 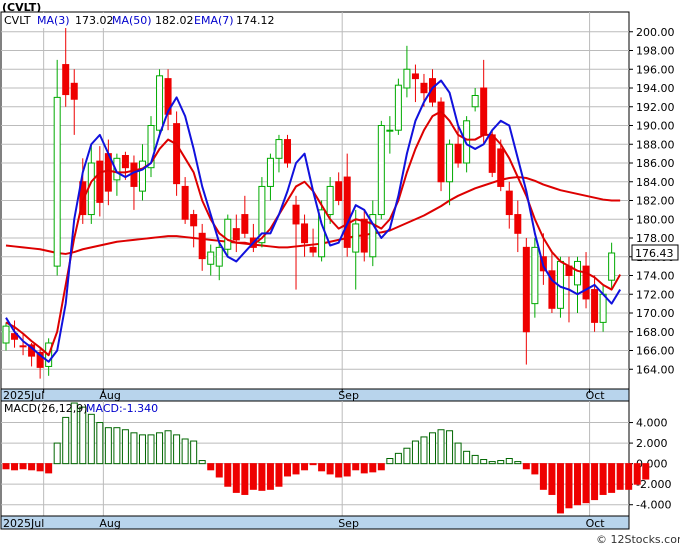 I want to click on price-tick-label: 182.00, so click(x=655, y=201).